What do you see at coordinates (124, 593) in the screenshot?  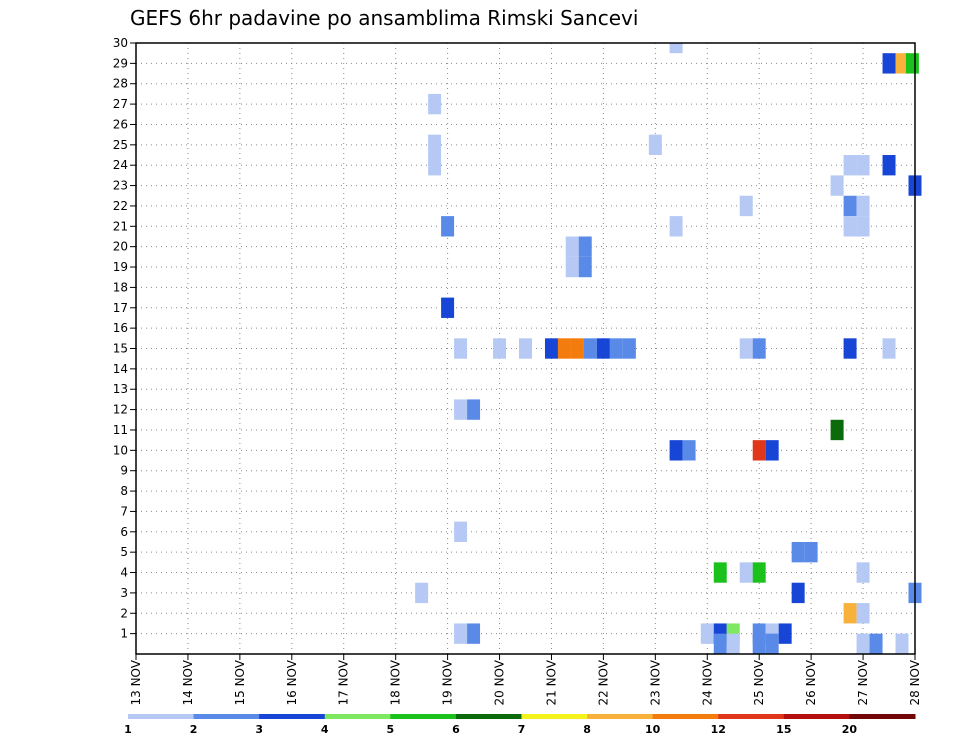 I see `y-tick-label: 3` at bounding box center [124, 593].